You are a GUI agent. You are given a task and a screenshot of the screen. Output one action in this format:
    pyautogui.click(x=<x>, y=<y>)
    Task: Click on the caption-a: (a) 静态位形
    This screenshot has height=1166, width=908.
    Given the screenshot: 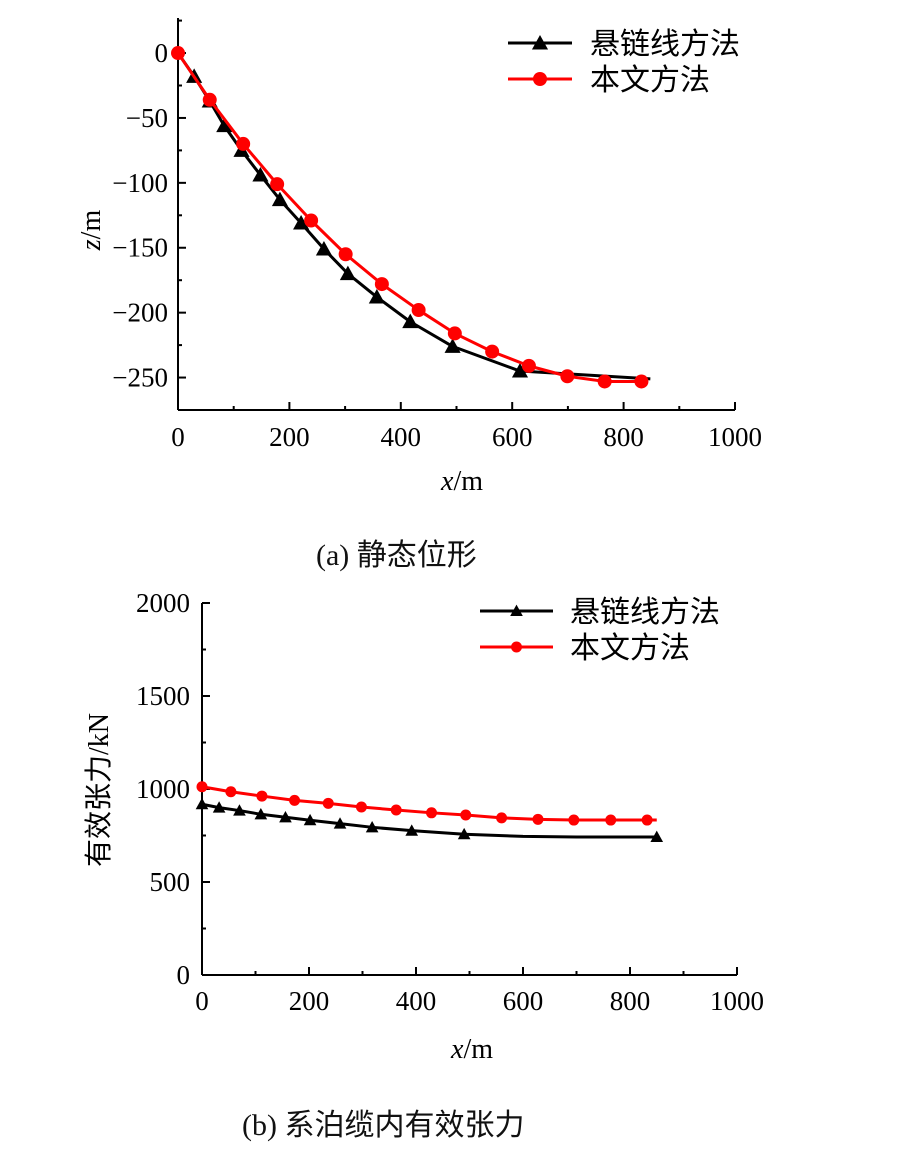 What is the action you would take?
    pyautogui.click(x=396, y=555)
    